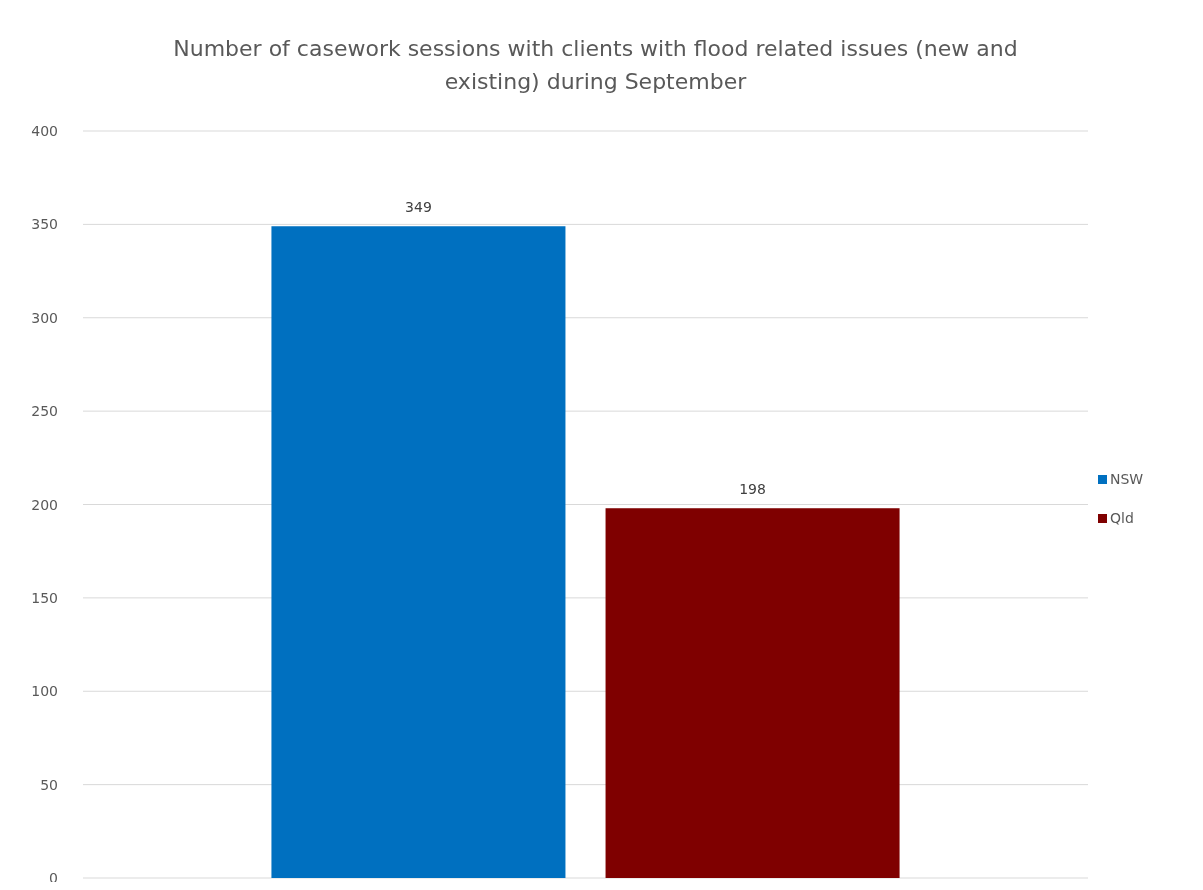 This screenshot has height=890, width=1203. What do you see at coordinates (44, 597) in the screenshot?
I see `y-tick-label: 150` at bounding box center [44, 597].